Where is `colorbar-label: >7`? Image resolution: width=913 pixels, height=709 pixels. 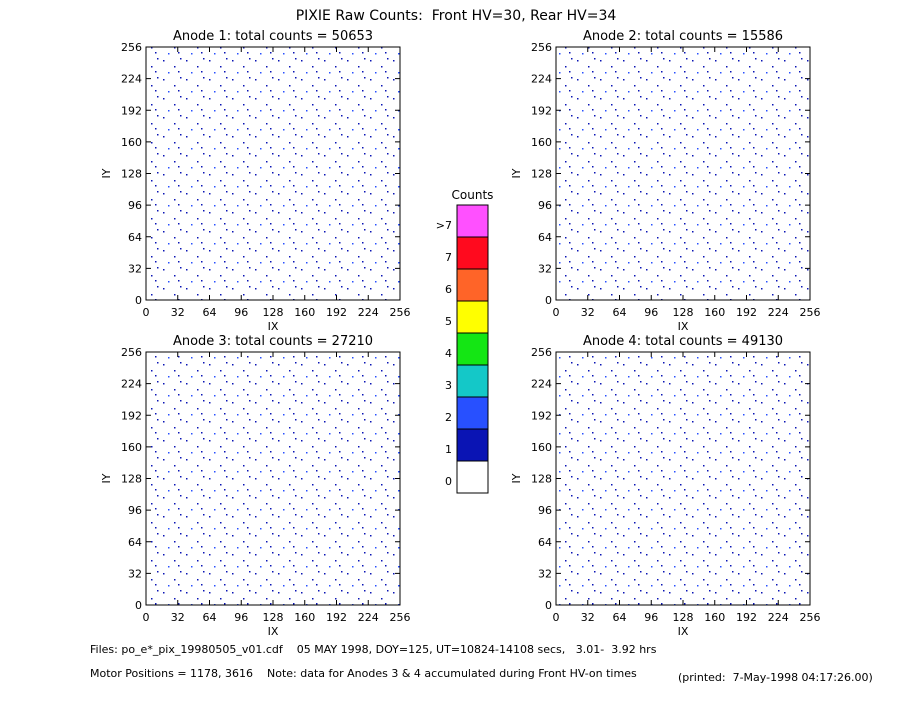
colorbar-label: >7 is located at coordinates (444, 225).